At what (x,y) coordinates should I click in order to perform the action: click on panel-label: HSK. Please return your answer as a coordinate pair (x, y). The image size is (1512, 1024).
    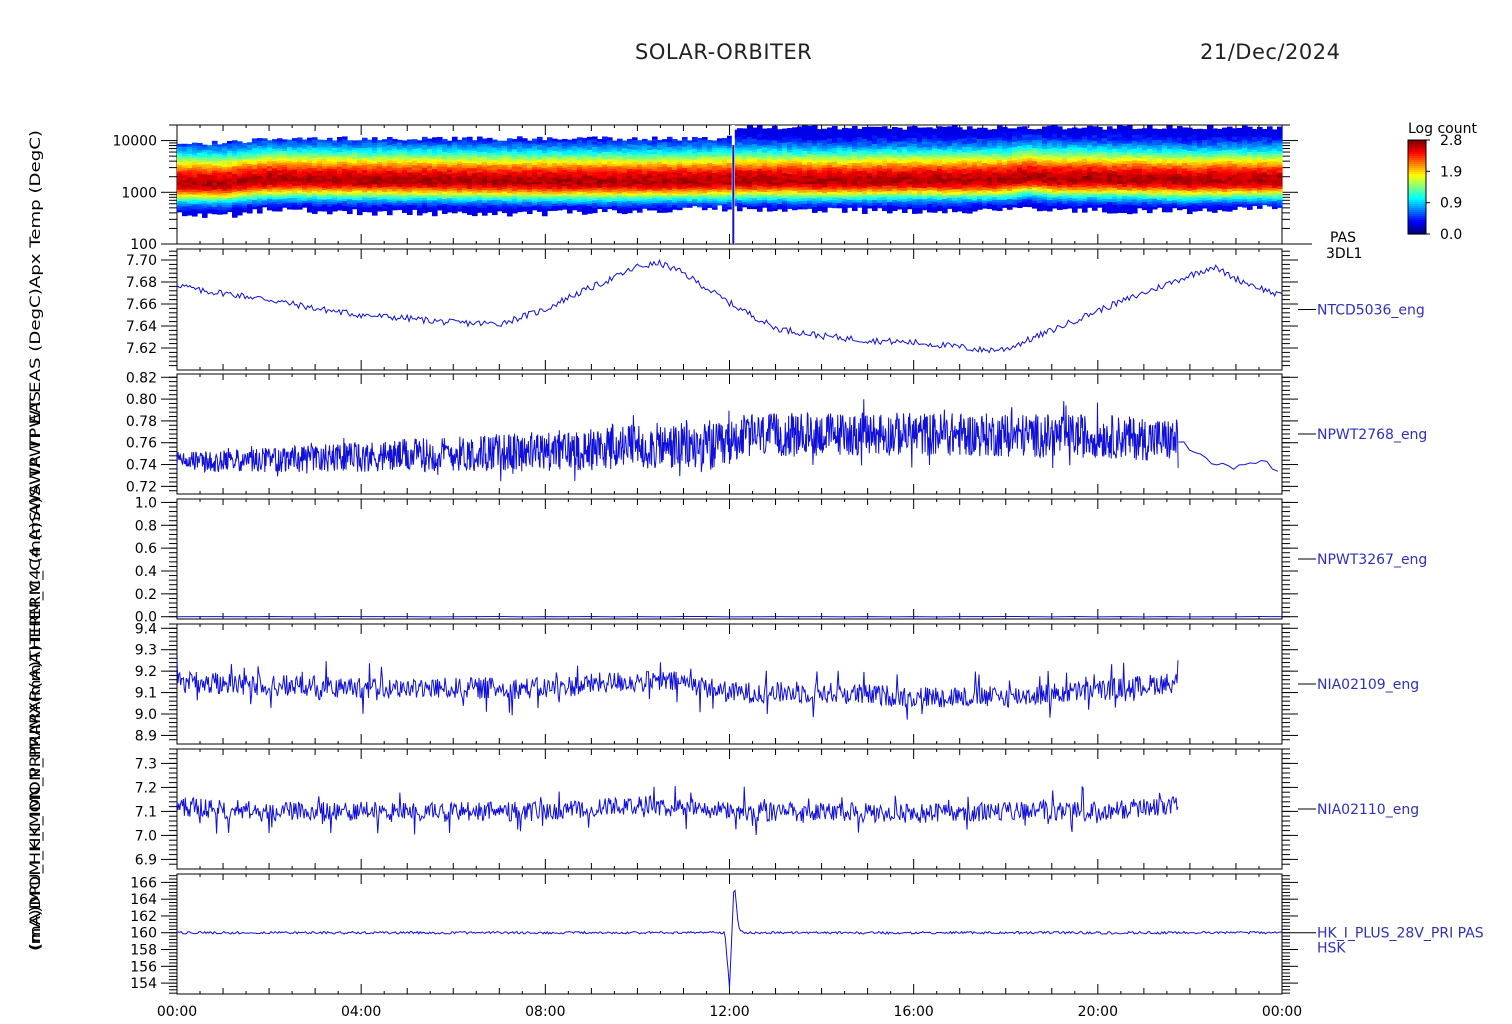
    Looking at the image, I should click on (1331, 949).